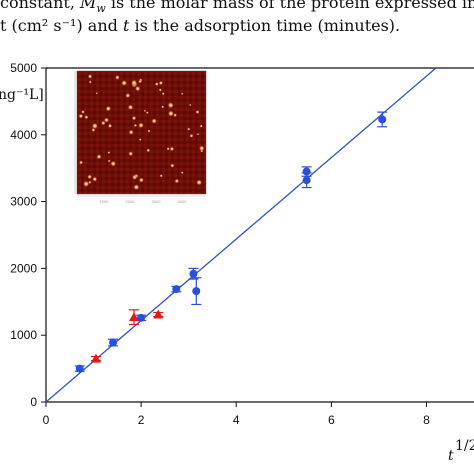 The height and width of the screenshot is (474, 474). Describe the element at coordinates (236, 420) in the screenshot. I see `x-tick-label: 4` at that location.